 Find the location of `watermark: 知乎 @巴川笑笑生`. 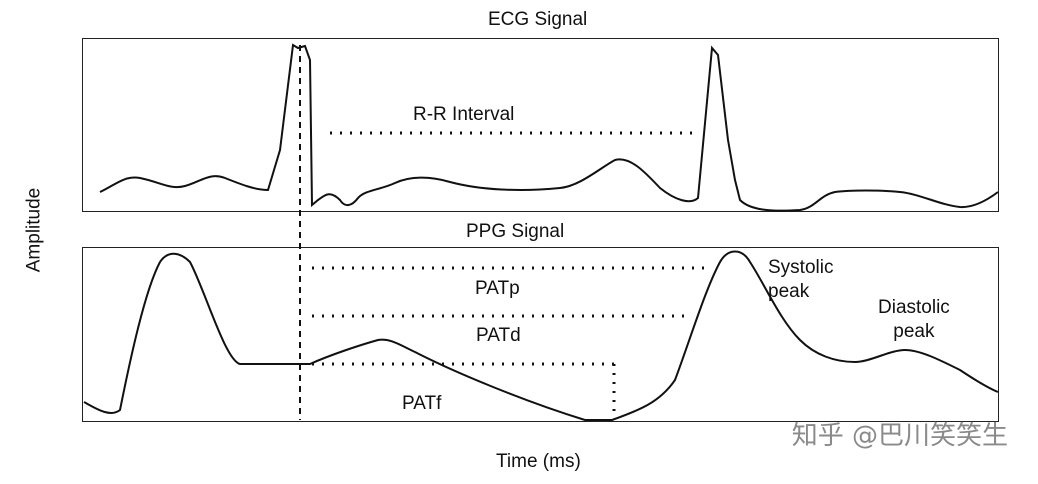

watermark: 知乎 @巴川笑笑生 is located at coordinates (899, 436).